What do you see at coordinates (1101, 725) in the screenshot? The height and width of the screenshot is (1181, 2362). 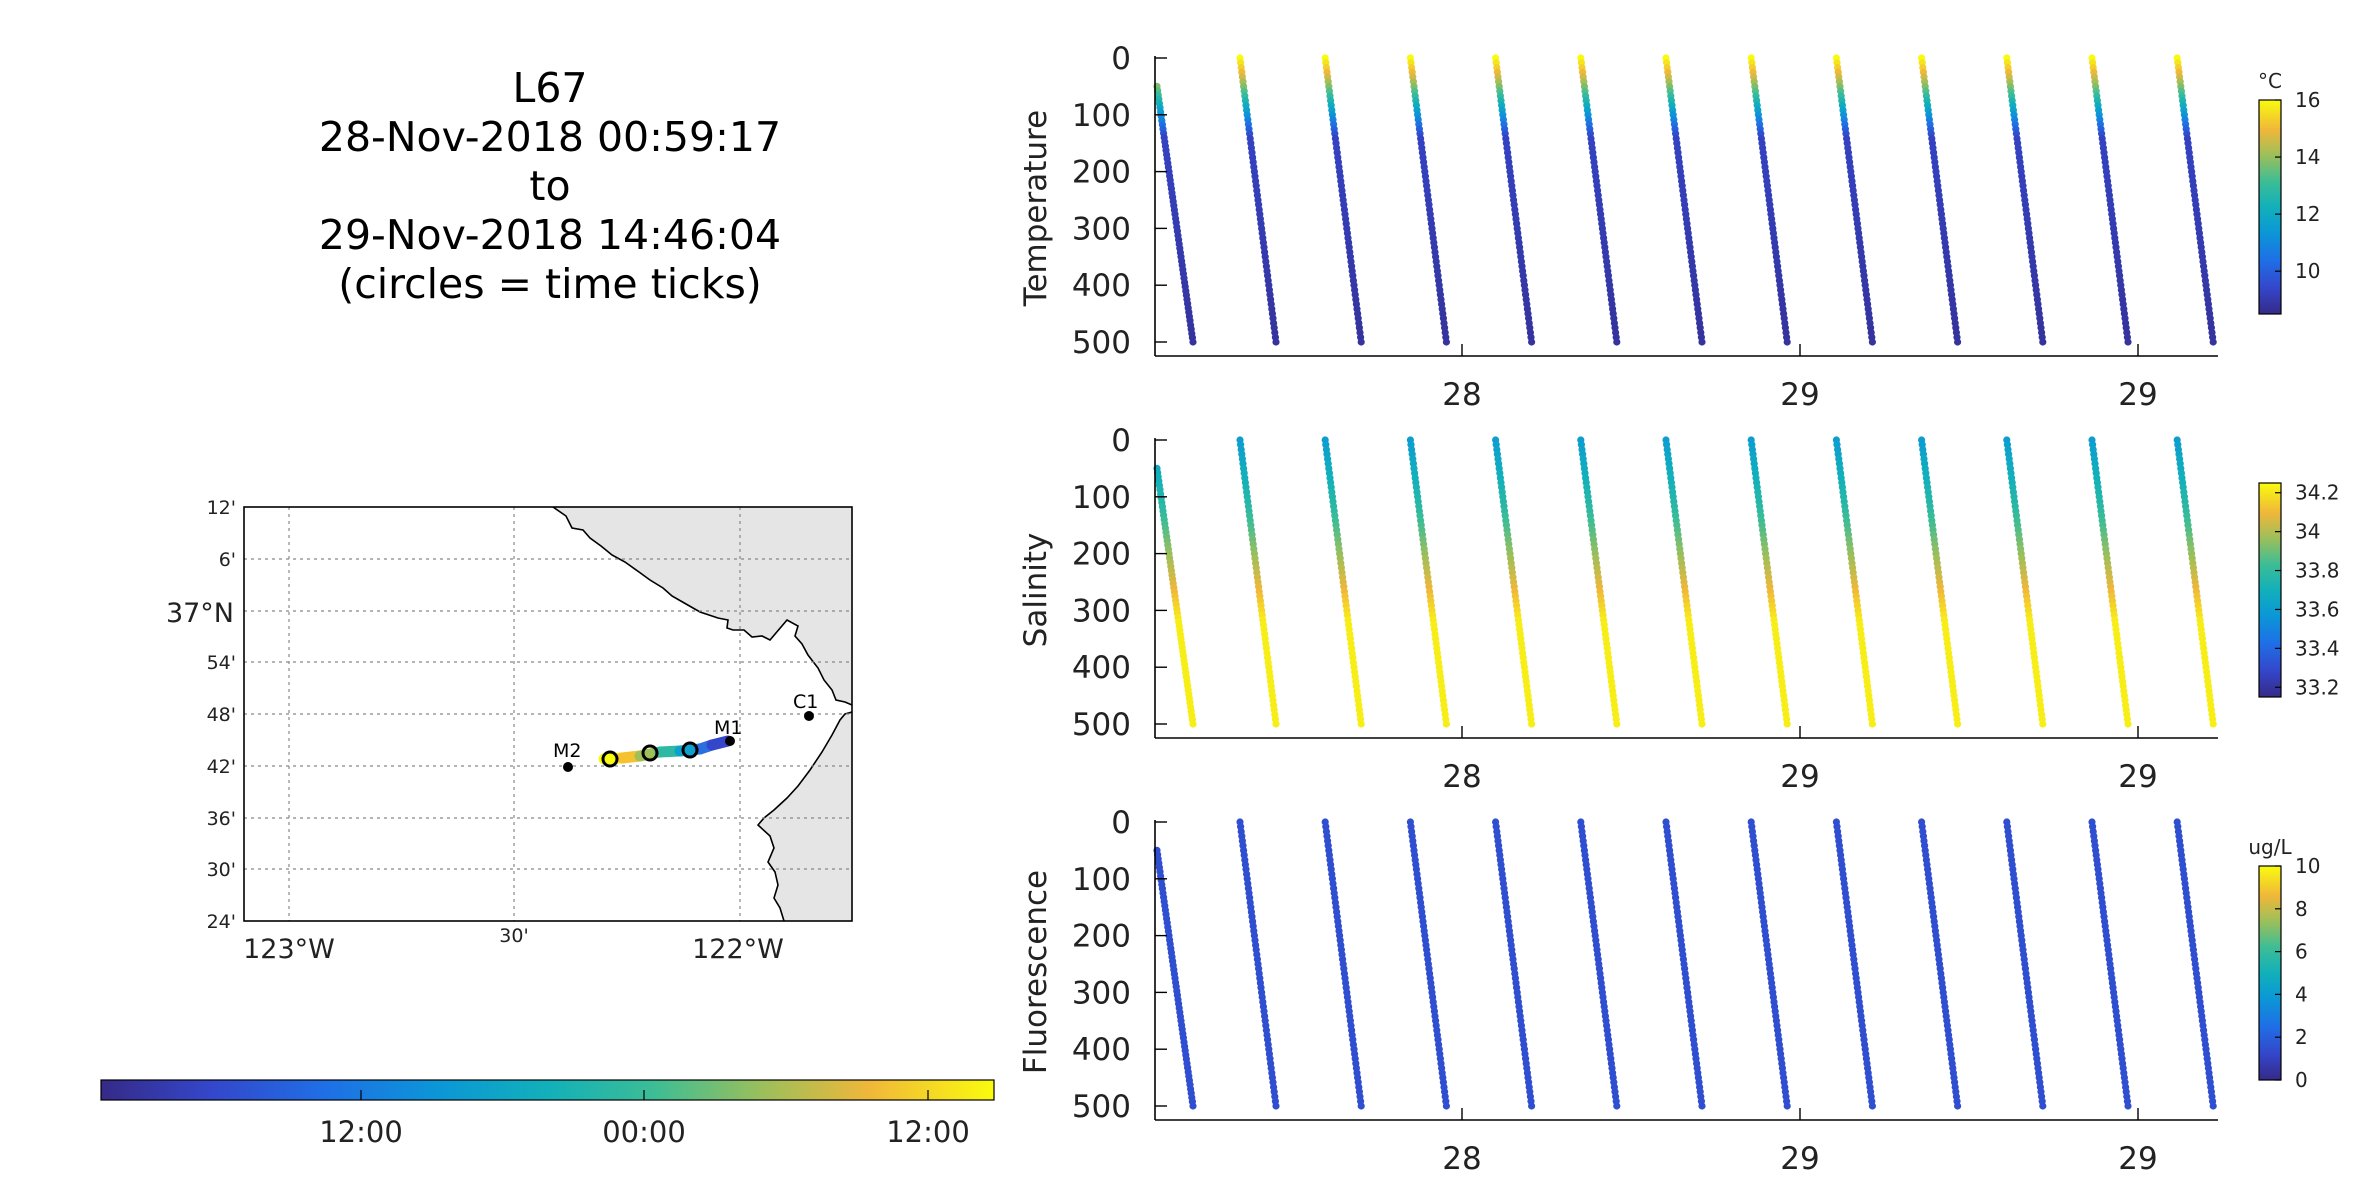 I see `y-tick-label: 500` at bounding box center [1101, 725].